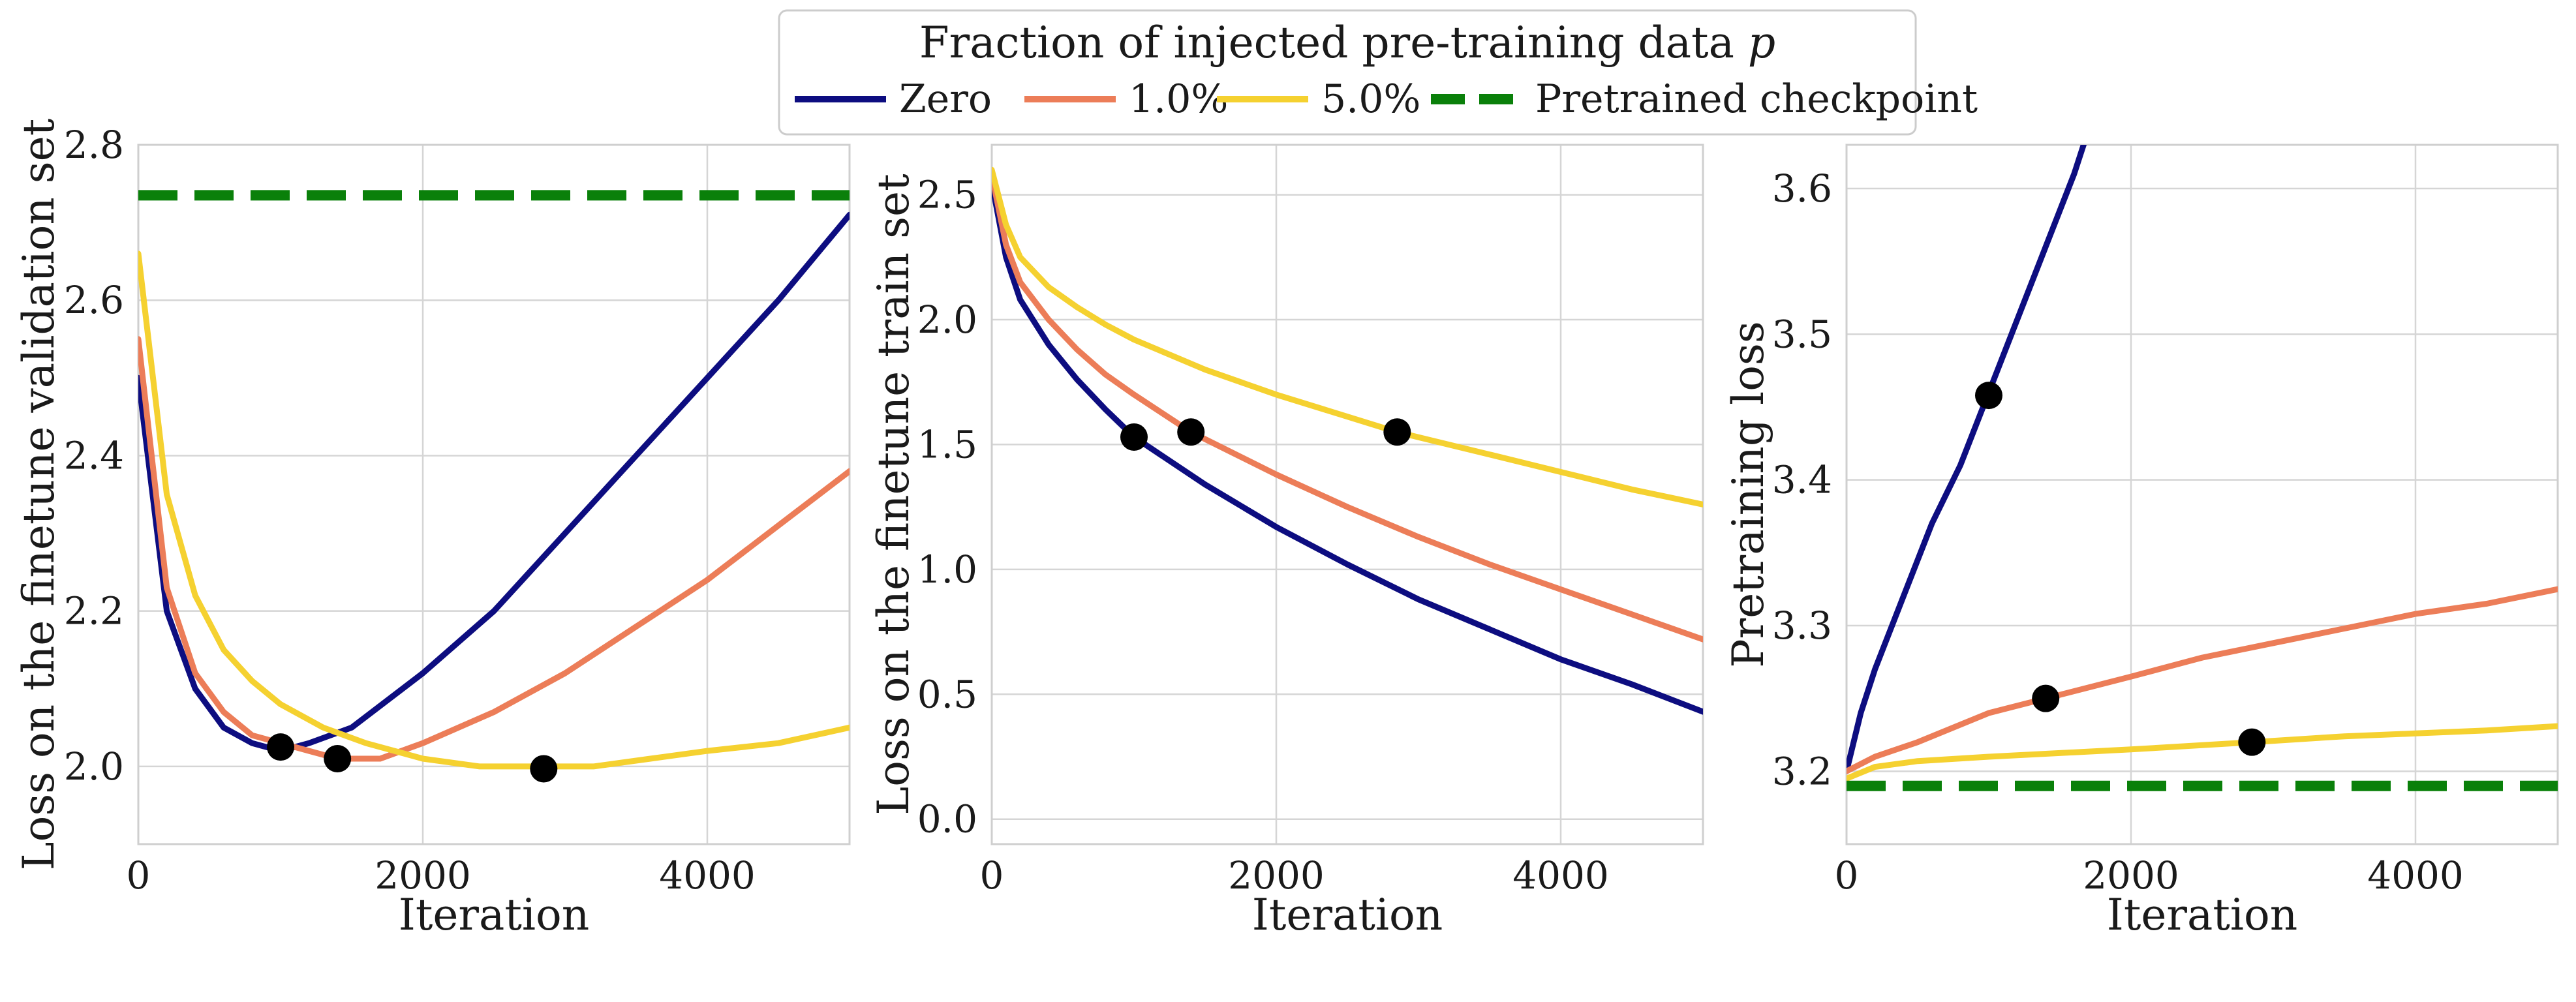  I want to click on y-tick-label: 0.0, so click(947, 819).